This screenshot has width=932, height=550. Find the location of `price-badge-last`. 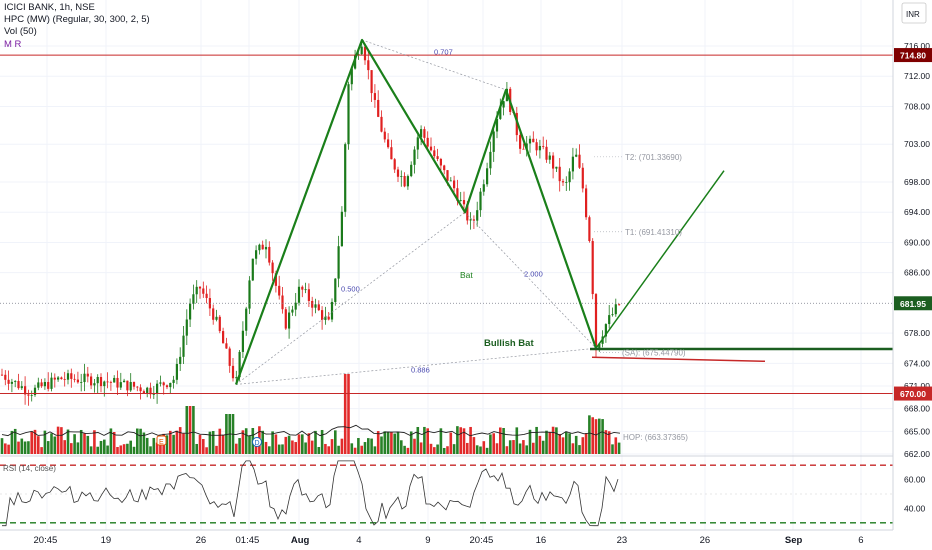

price-badge-last is located at coordinates (913, 303).